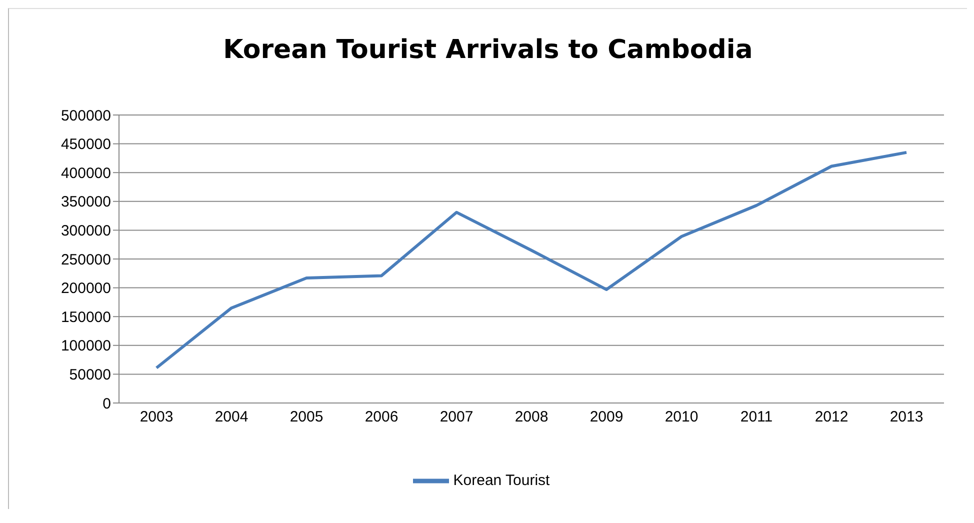  Describe the element at coordinates (85, 289) in the screenshot. I see `y-tick-label: 200000` at that location.